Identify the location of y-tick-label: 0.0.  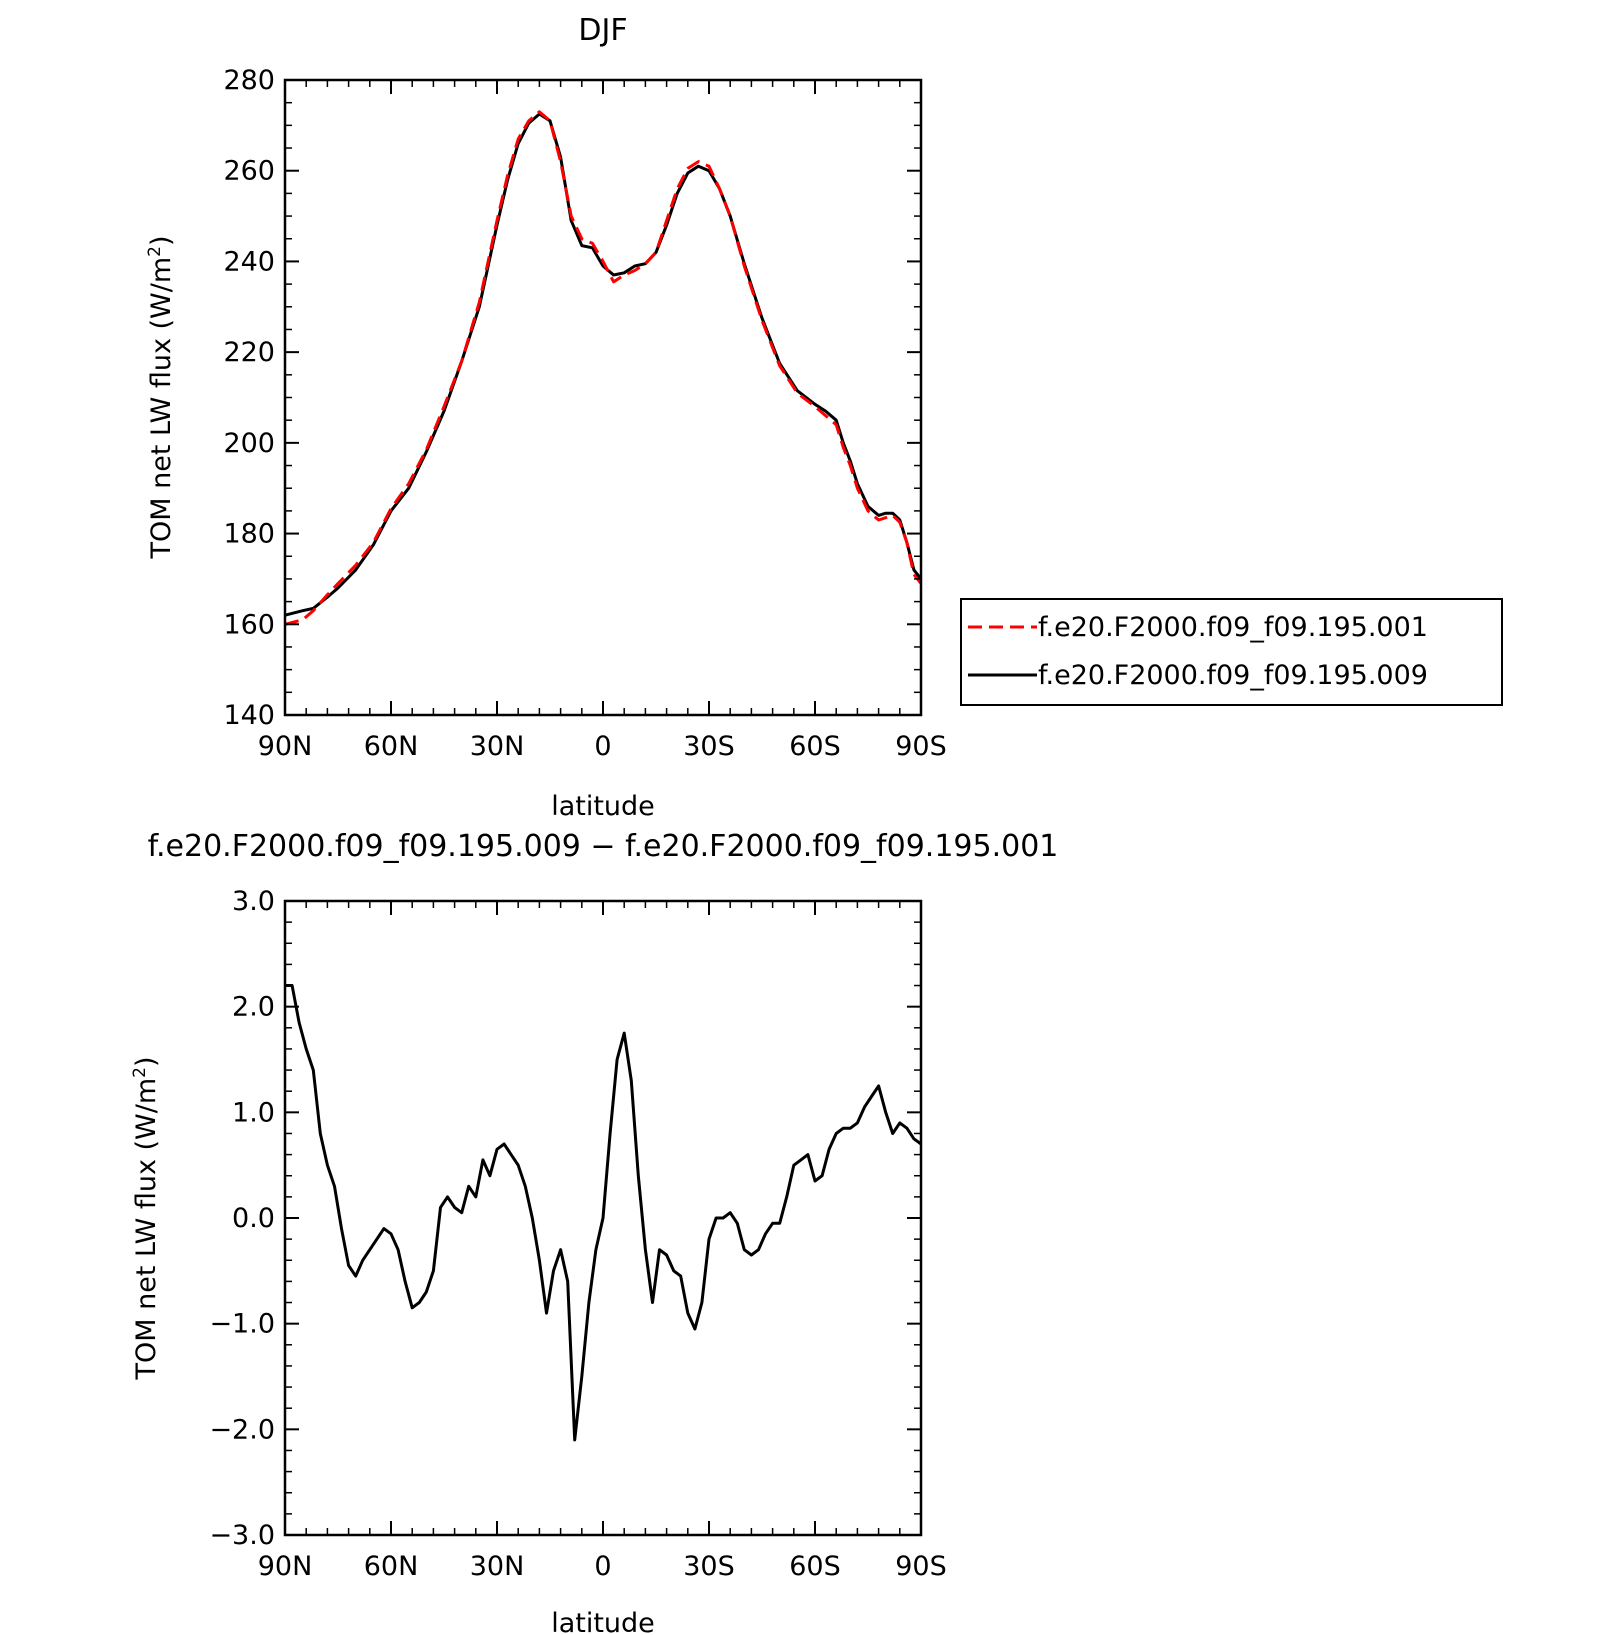
(253, 1218).